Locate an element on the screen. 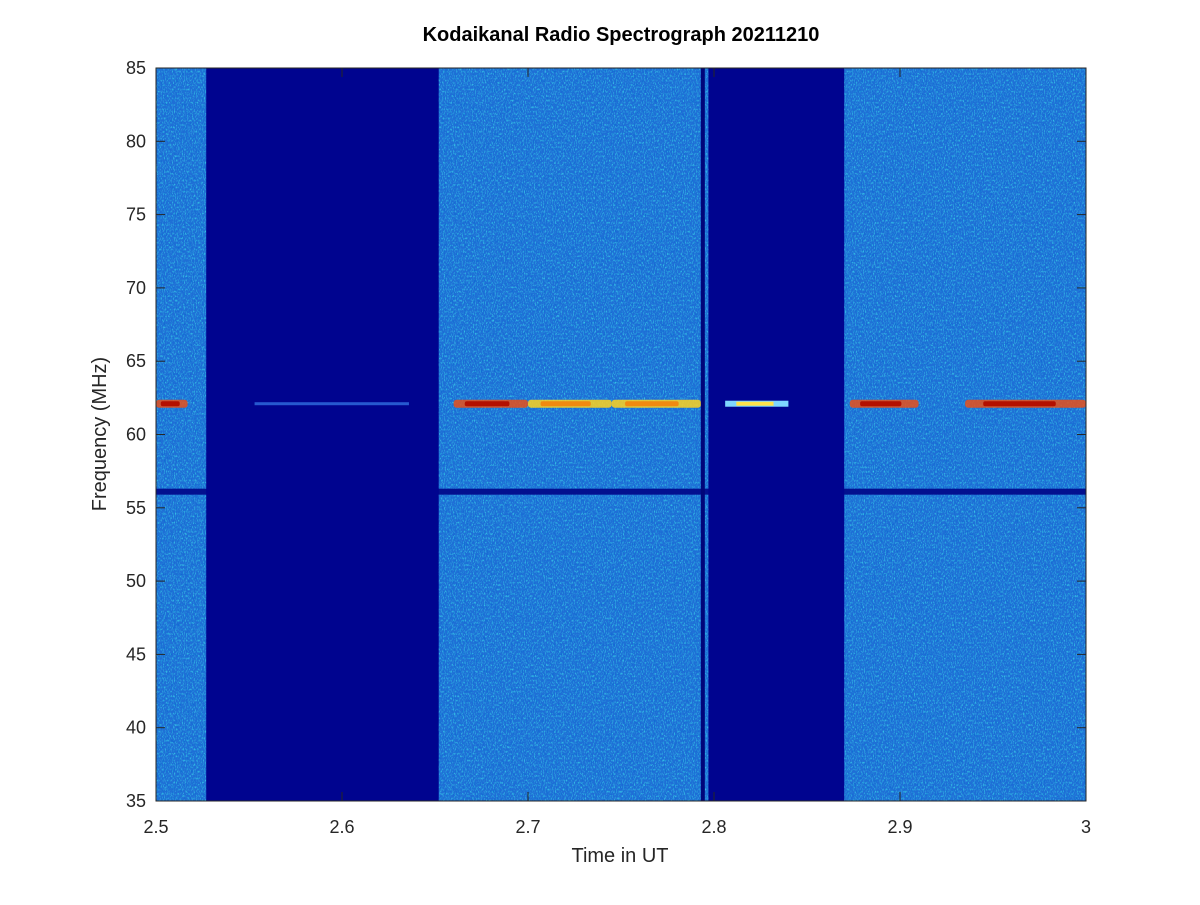 The width and height of the screenshot is (1200, 905). x-tick-label: 2.6 is located at coordinates (341, 827).